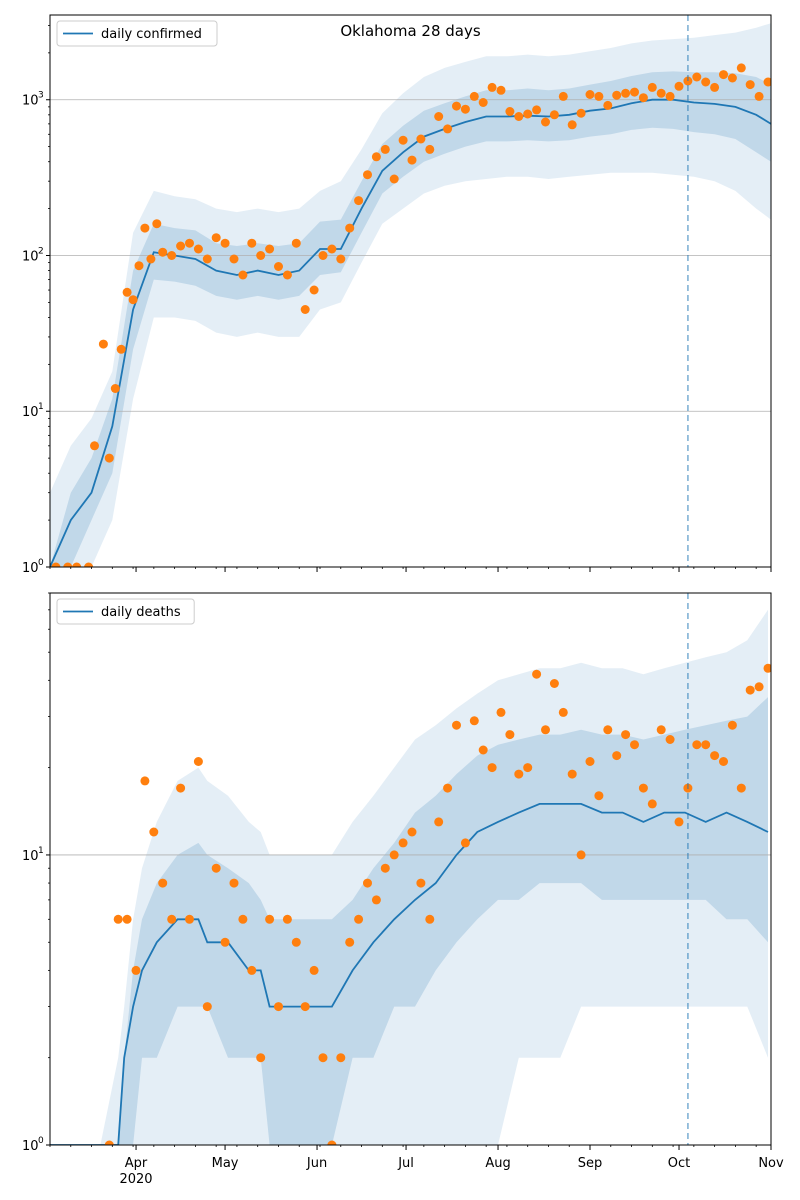 The image size is (800, 1200). Describe the element at coordinates (497, 1163) in the screenshot. I see `x-tick-label: Aug` at that location.